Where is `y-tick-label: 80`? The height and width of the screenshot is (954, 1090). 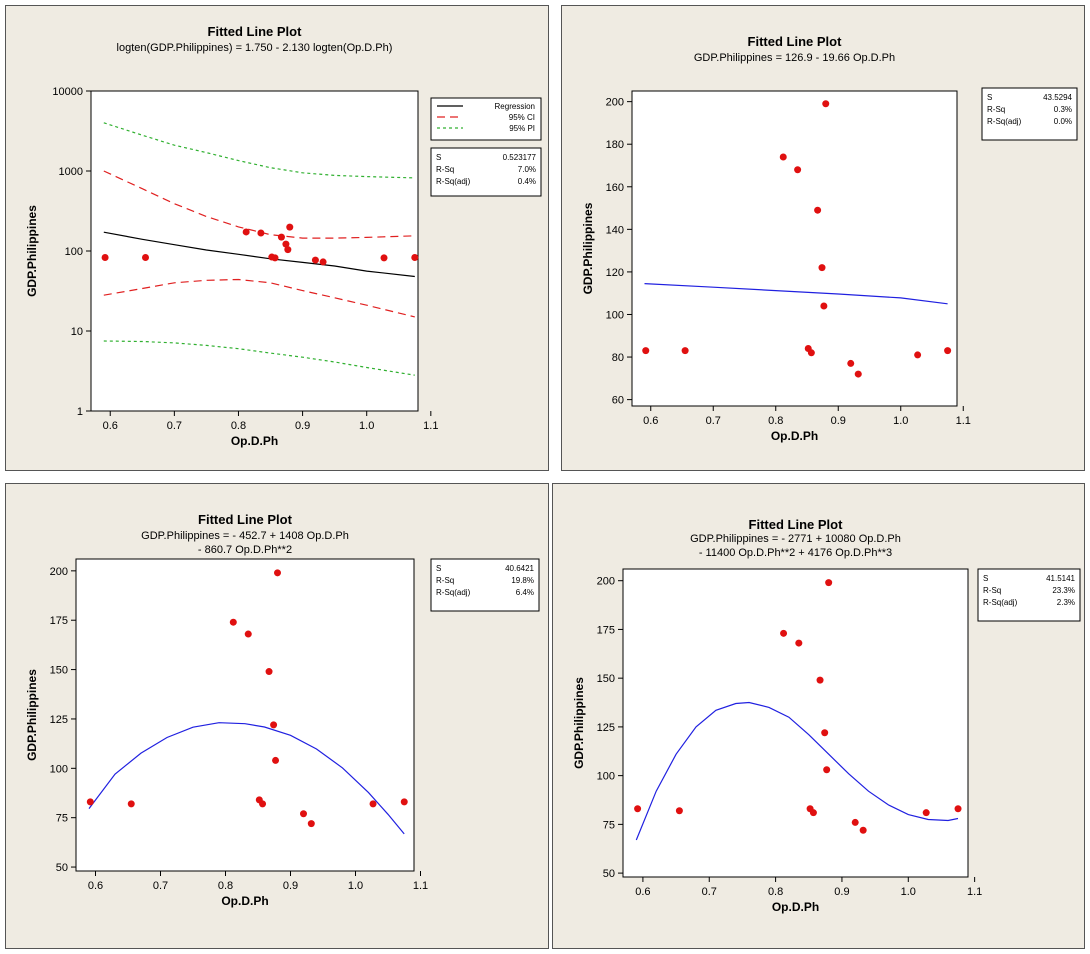
y-tick-label: 80 is located at coordinates (618, 358).